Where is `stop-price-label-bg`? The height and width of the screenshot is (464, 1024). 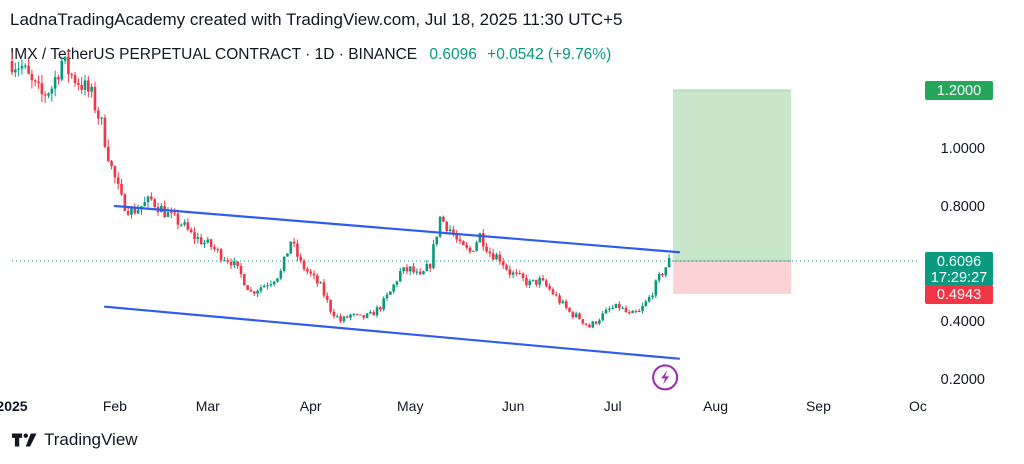 stop-price-label-bg is located at coordinates (959, 295).